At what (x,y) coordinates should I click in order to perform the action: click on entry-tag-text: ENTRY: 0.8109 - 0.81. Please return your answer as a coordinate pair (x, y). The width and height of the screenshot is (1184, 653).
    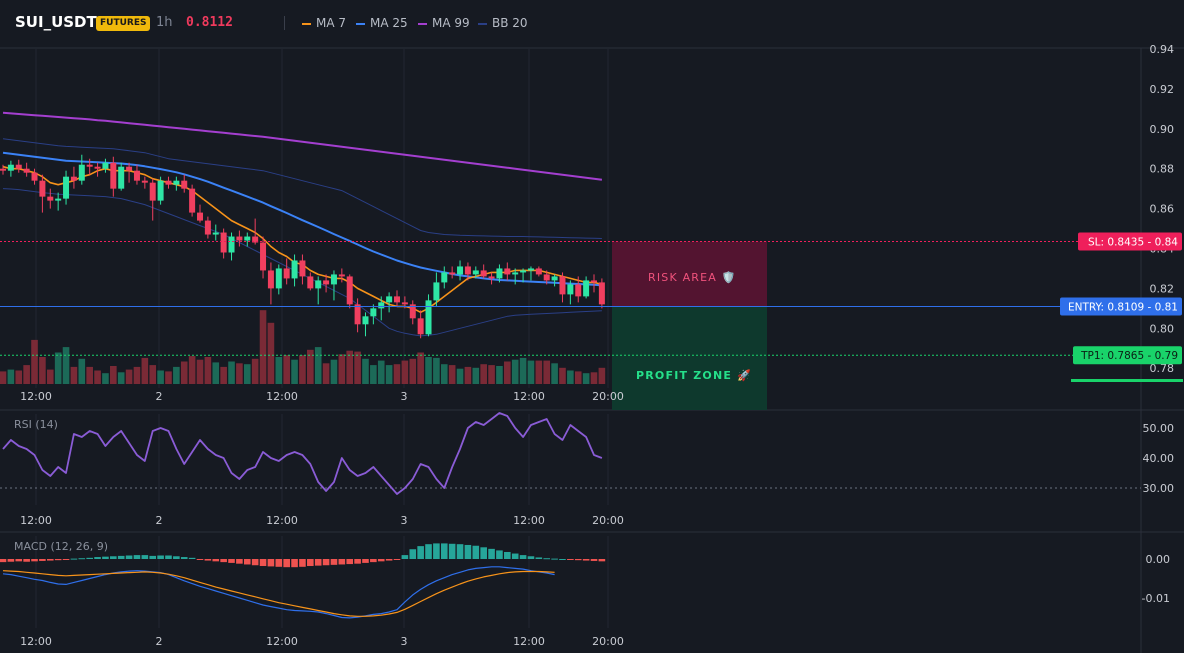
    Looking at the image, I should click on (1123, 308).